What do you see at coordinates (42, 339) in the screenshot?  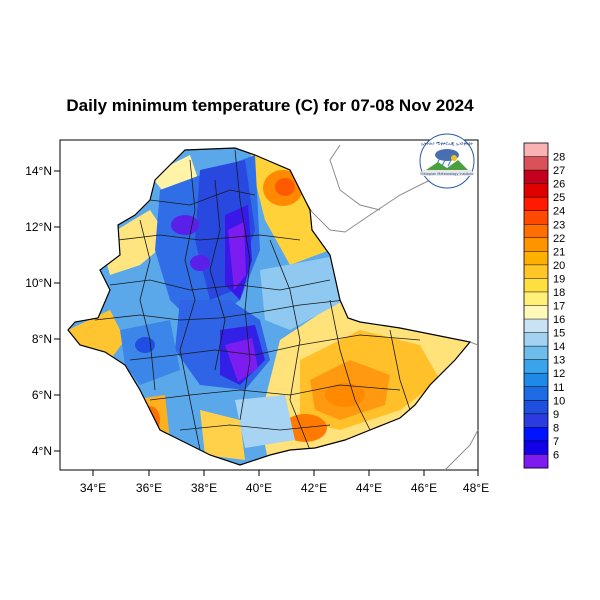 I see `y-tick-label: 8°N` at bounding box center [42, 339].